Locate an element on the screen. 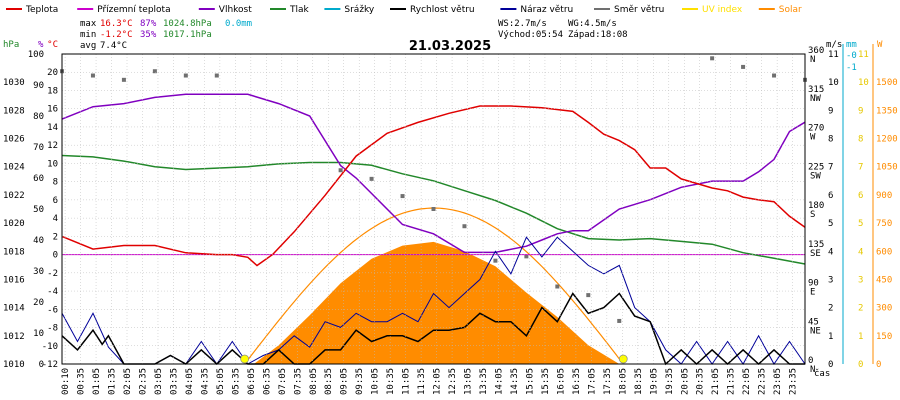 This screenshot has height=400, width=900. uv-tick-label: 11 is located at coordinates (863, 55).